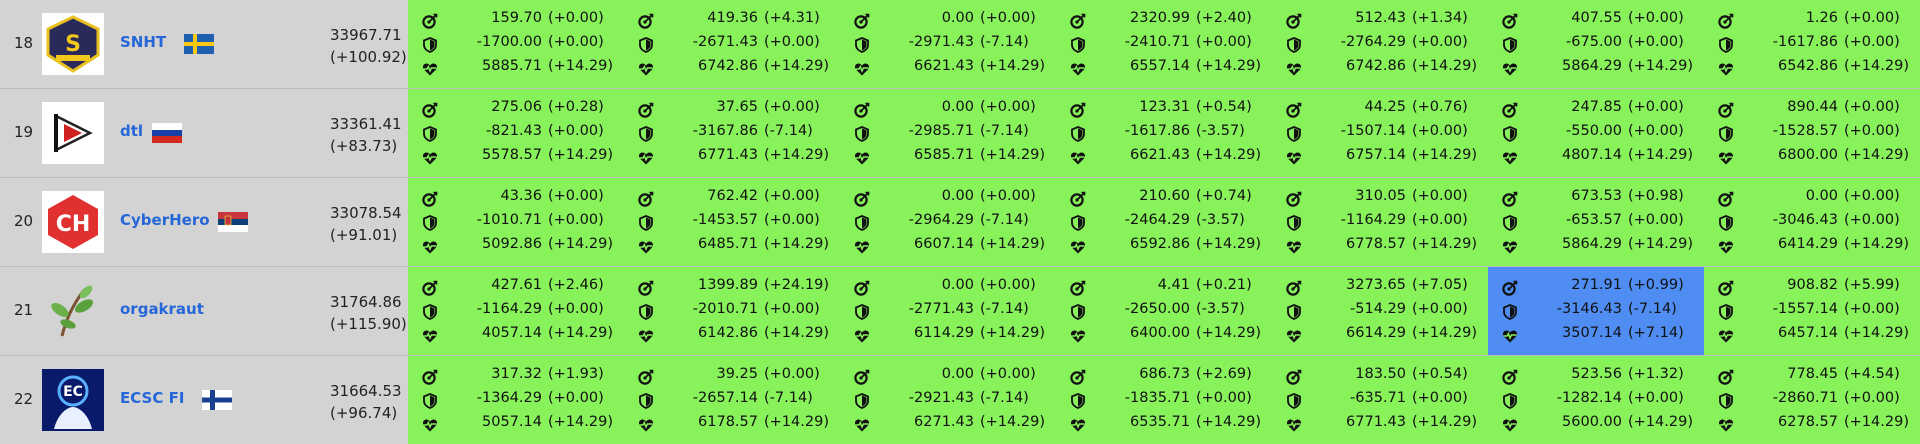 This screenshot has height=444, width=1920. Describe the element at coordinates (944, 333) in the screenshot. I see `sla-value: 6114.29` at that location.